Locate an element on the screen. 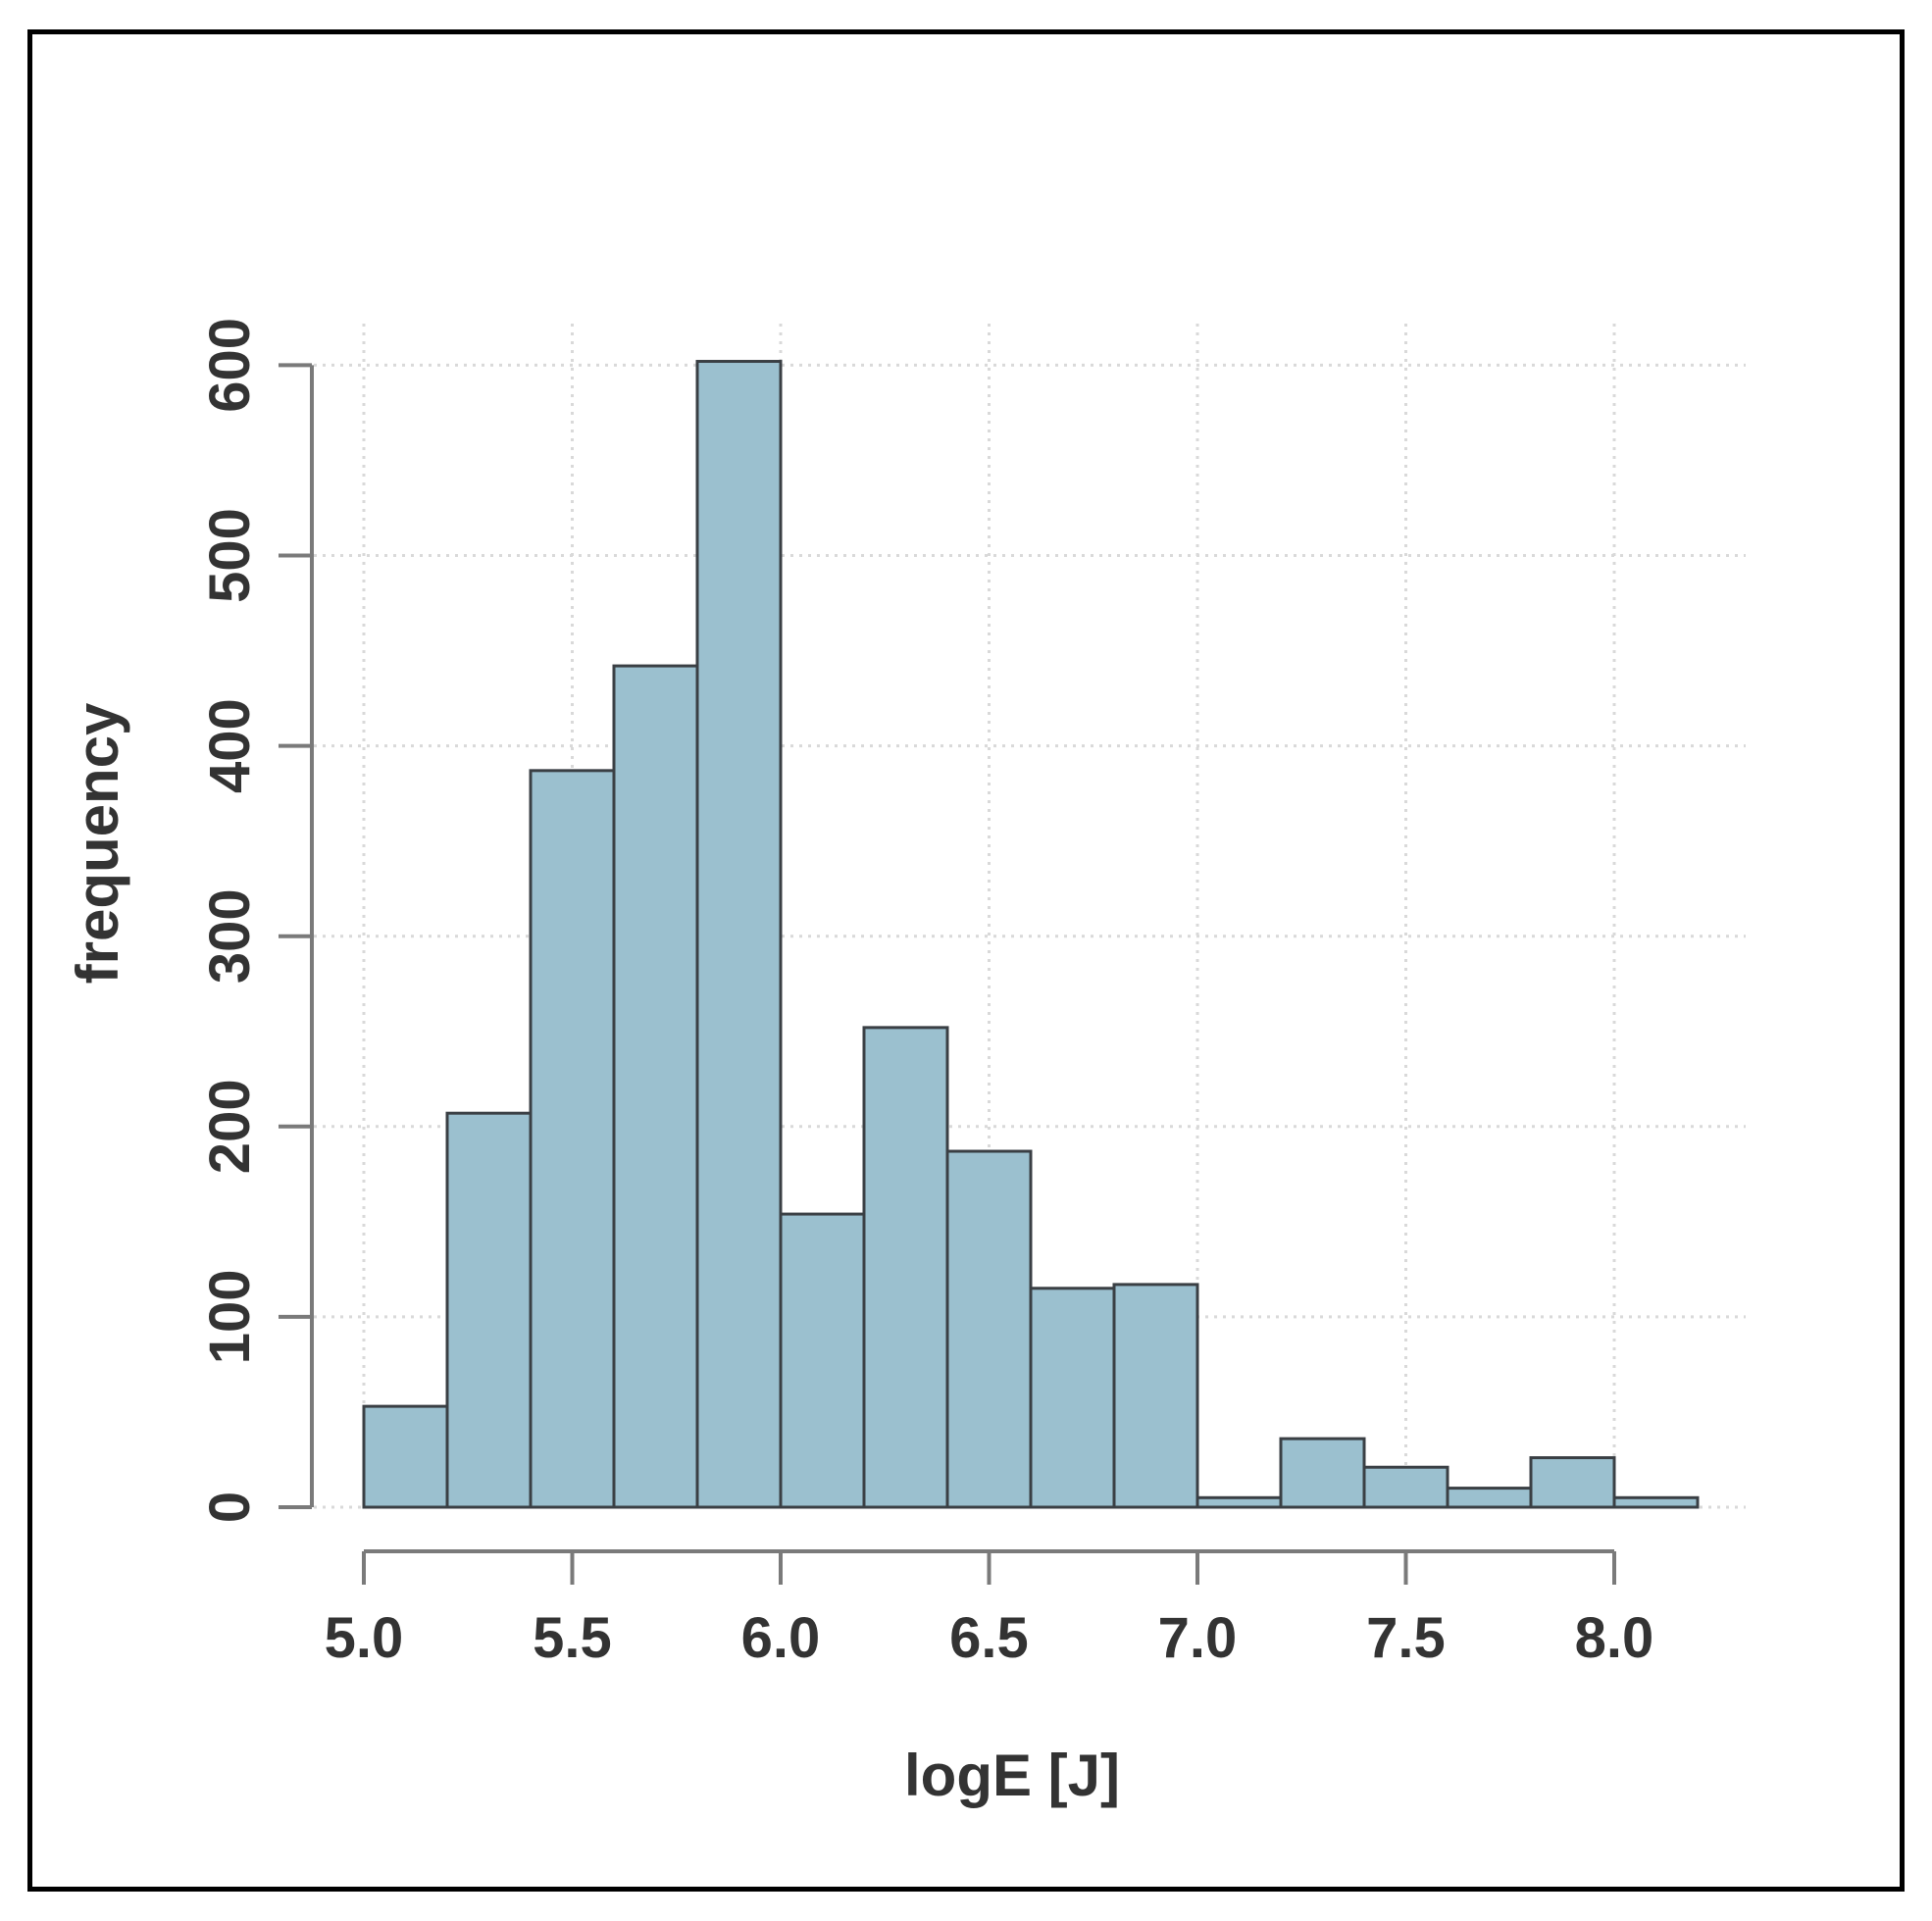 The height and width of the screenshot is (1921, 1932). y-tick-labels: 0 100 200 300 400 500 600 is located at coordinates (230, 921).